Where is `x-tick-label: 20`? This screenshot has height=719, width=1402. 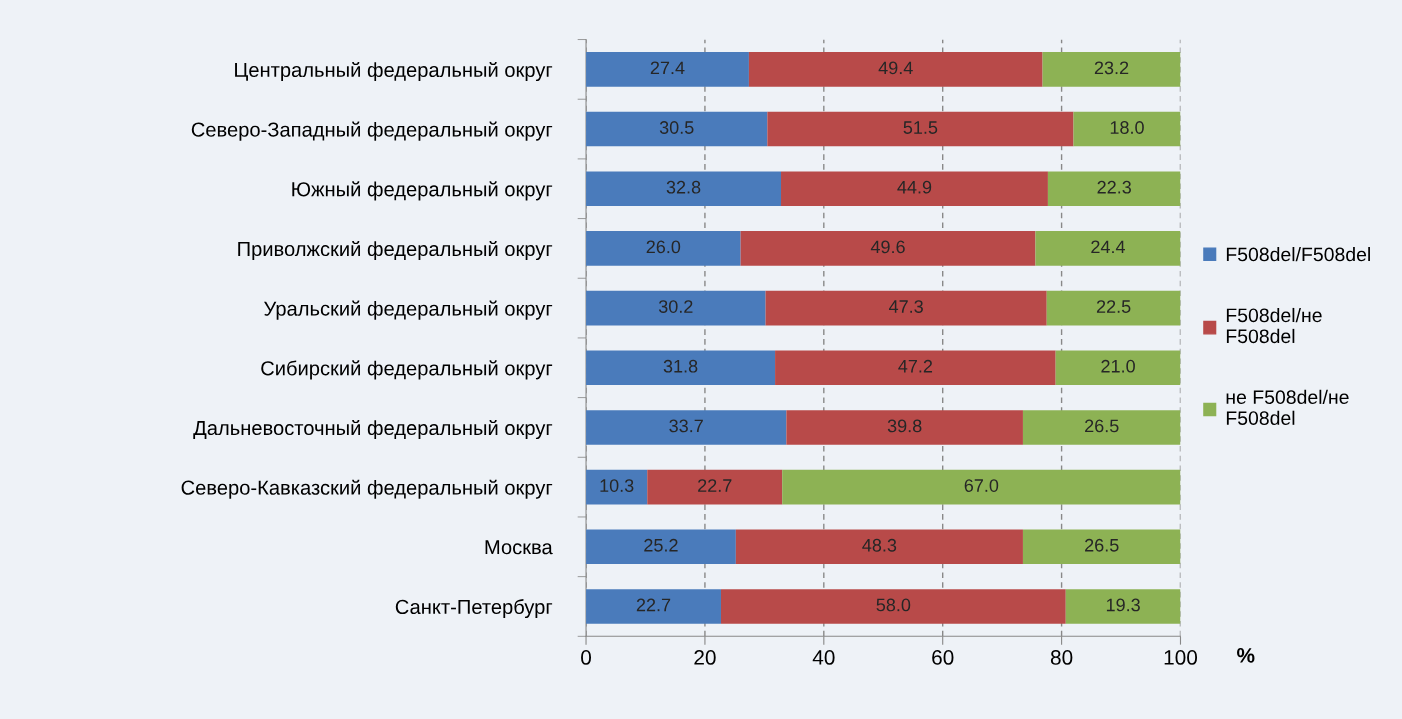 x-tick-label: 20 is located at coordinates (705, 657).